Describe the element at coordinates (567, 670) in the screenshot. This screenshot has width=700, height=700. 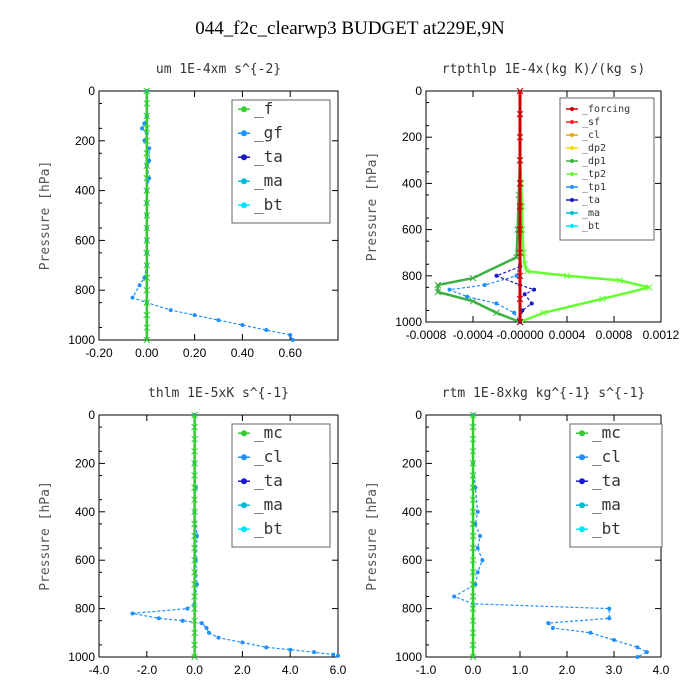
I see `x-tick-label: 2.0` at that location.